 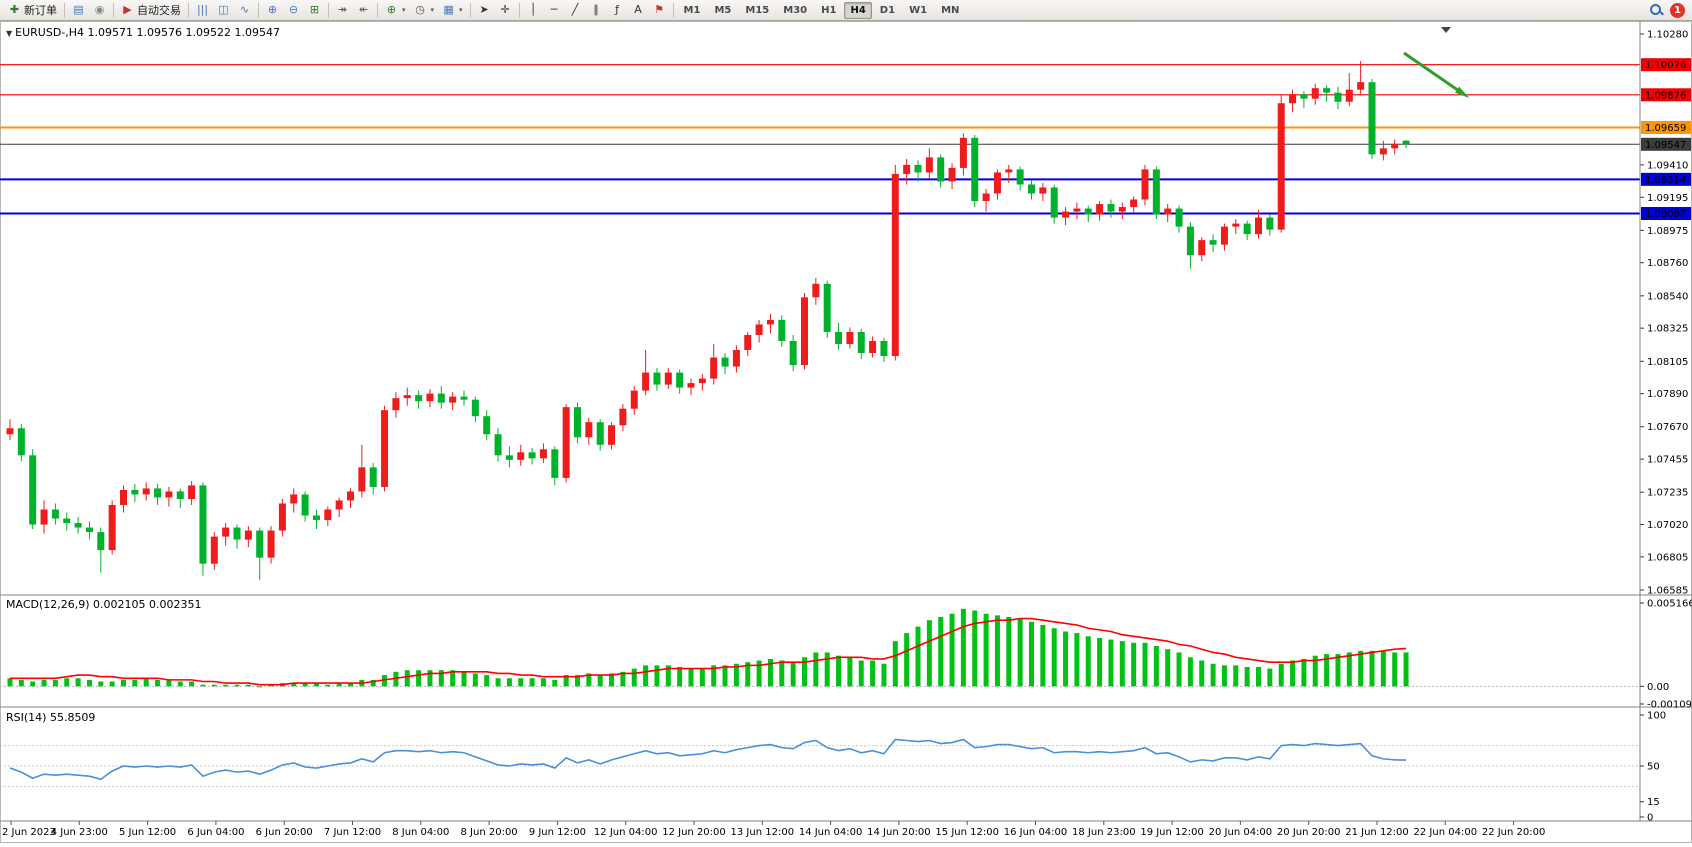 I want to click on svg-text: 50, so click(x=1653, y=767).